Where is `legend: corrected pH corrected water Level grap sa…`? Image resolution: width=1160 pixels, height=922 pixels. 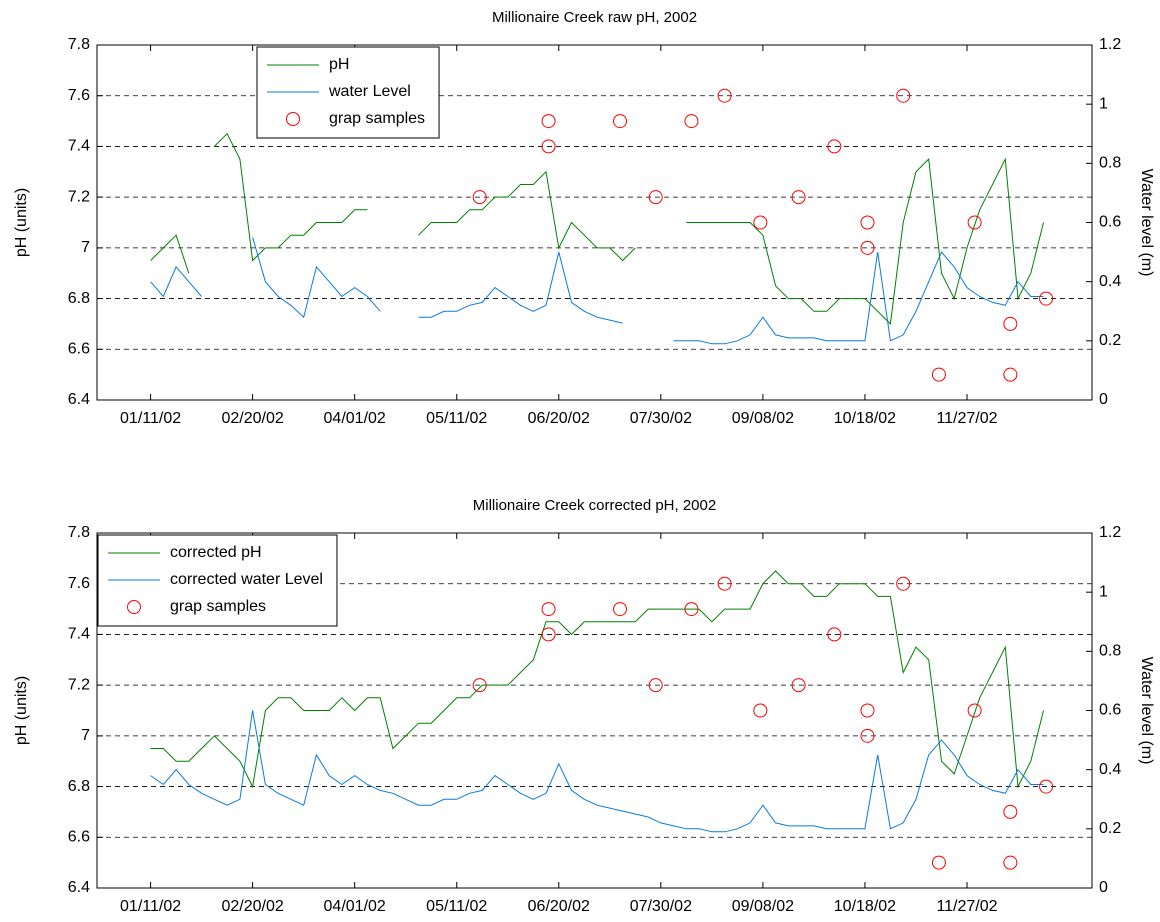 legend: corrected pH corrected water Level grap sa… is located at coordinates (217, 580).